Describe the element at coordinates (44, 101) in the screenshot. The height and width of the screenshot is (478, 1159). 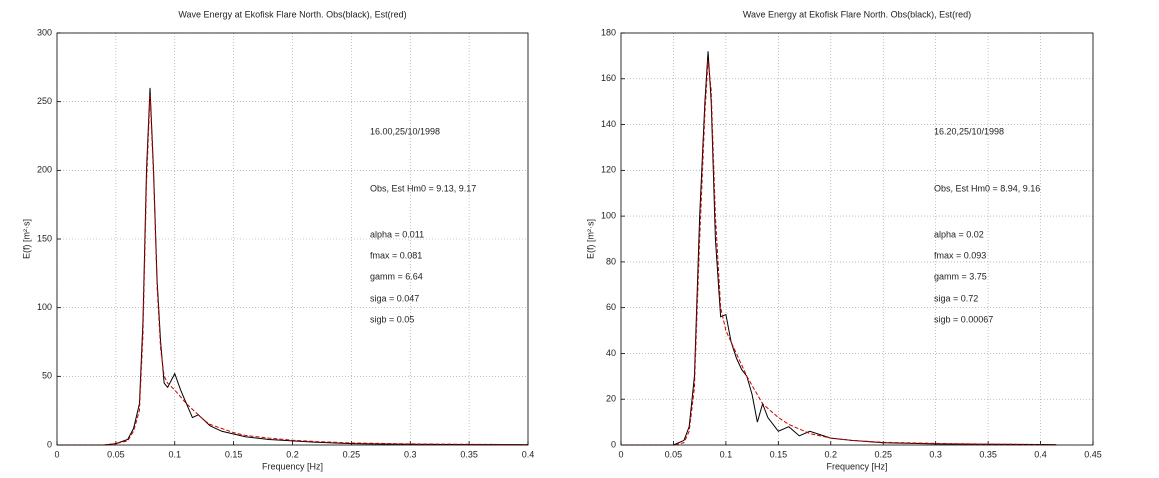
I see `y-tick-label: 250` at that location.